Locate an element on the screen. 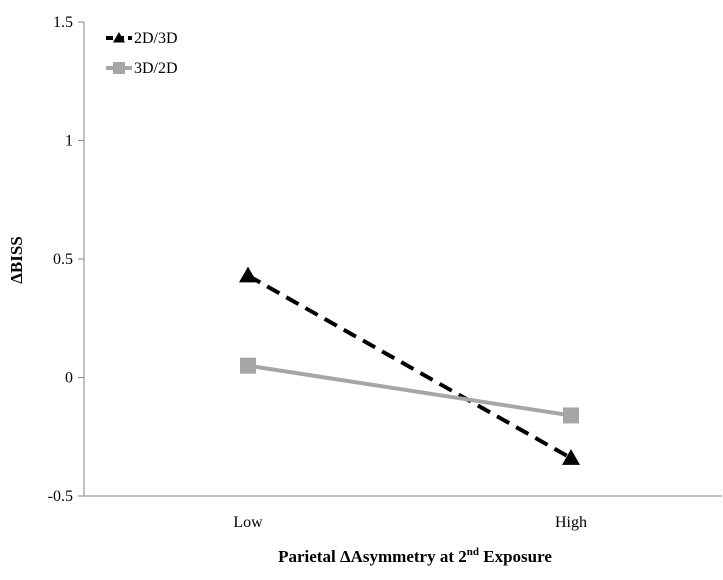 This screenshot has height=580, width=723. x-axis-title-suffix: Exposure is located at coordinates (515, 556).